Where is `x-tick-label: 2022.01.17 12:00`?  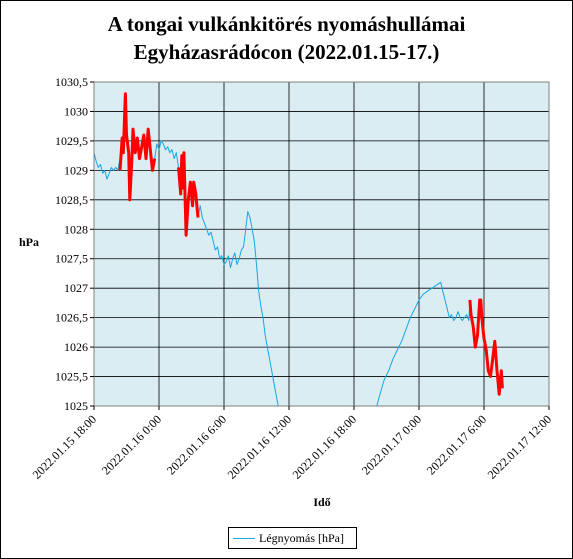
x-tick-label: 2022.01.17 12:00 is located at coordinates (520, 447).